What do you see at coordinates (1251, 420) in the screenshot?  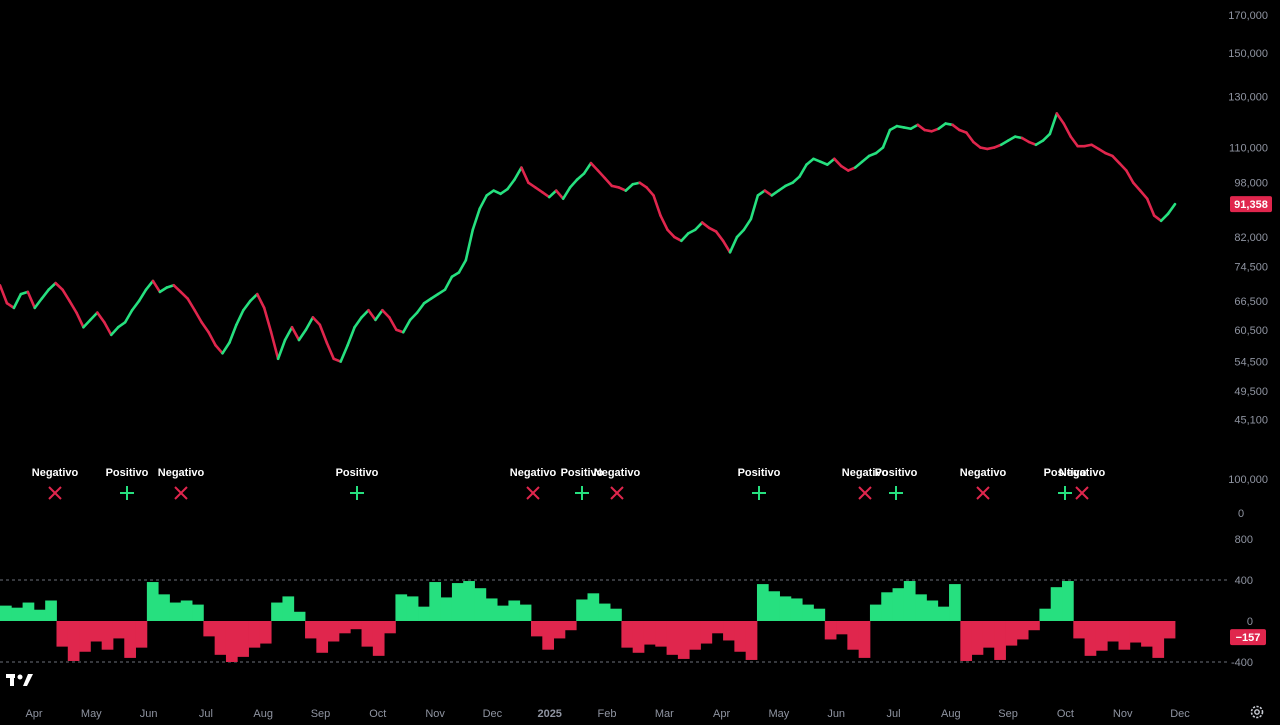 I see `price-tick-label: 45,100` at bounding box center [1251, 420].